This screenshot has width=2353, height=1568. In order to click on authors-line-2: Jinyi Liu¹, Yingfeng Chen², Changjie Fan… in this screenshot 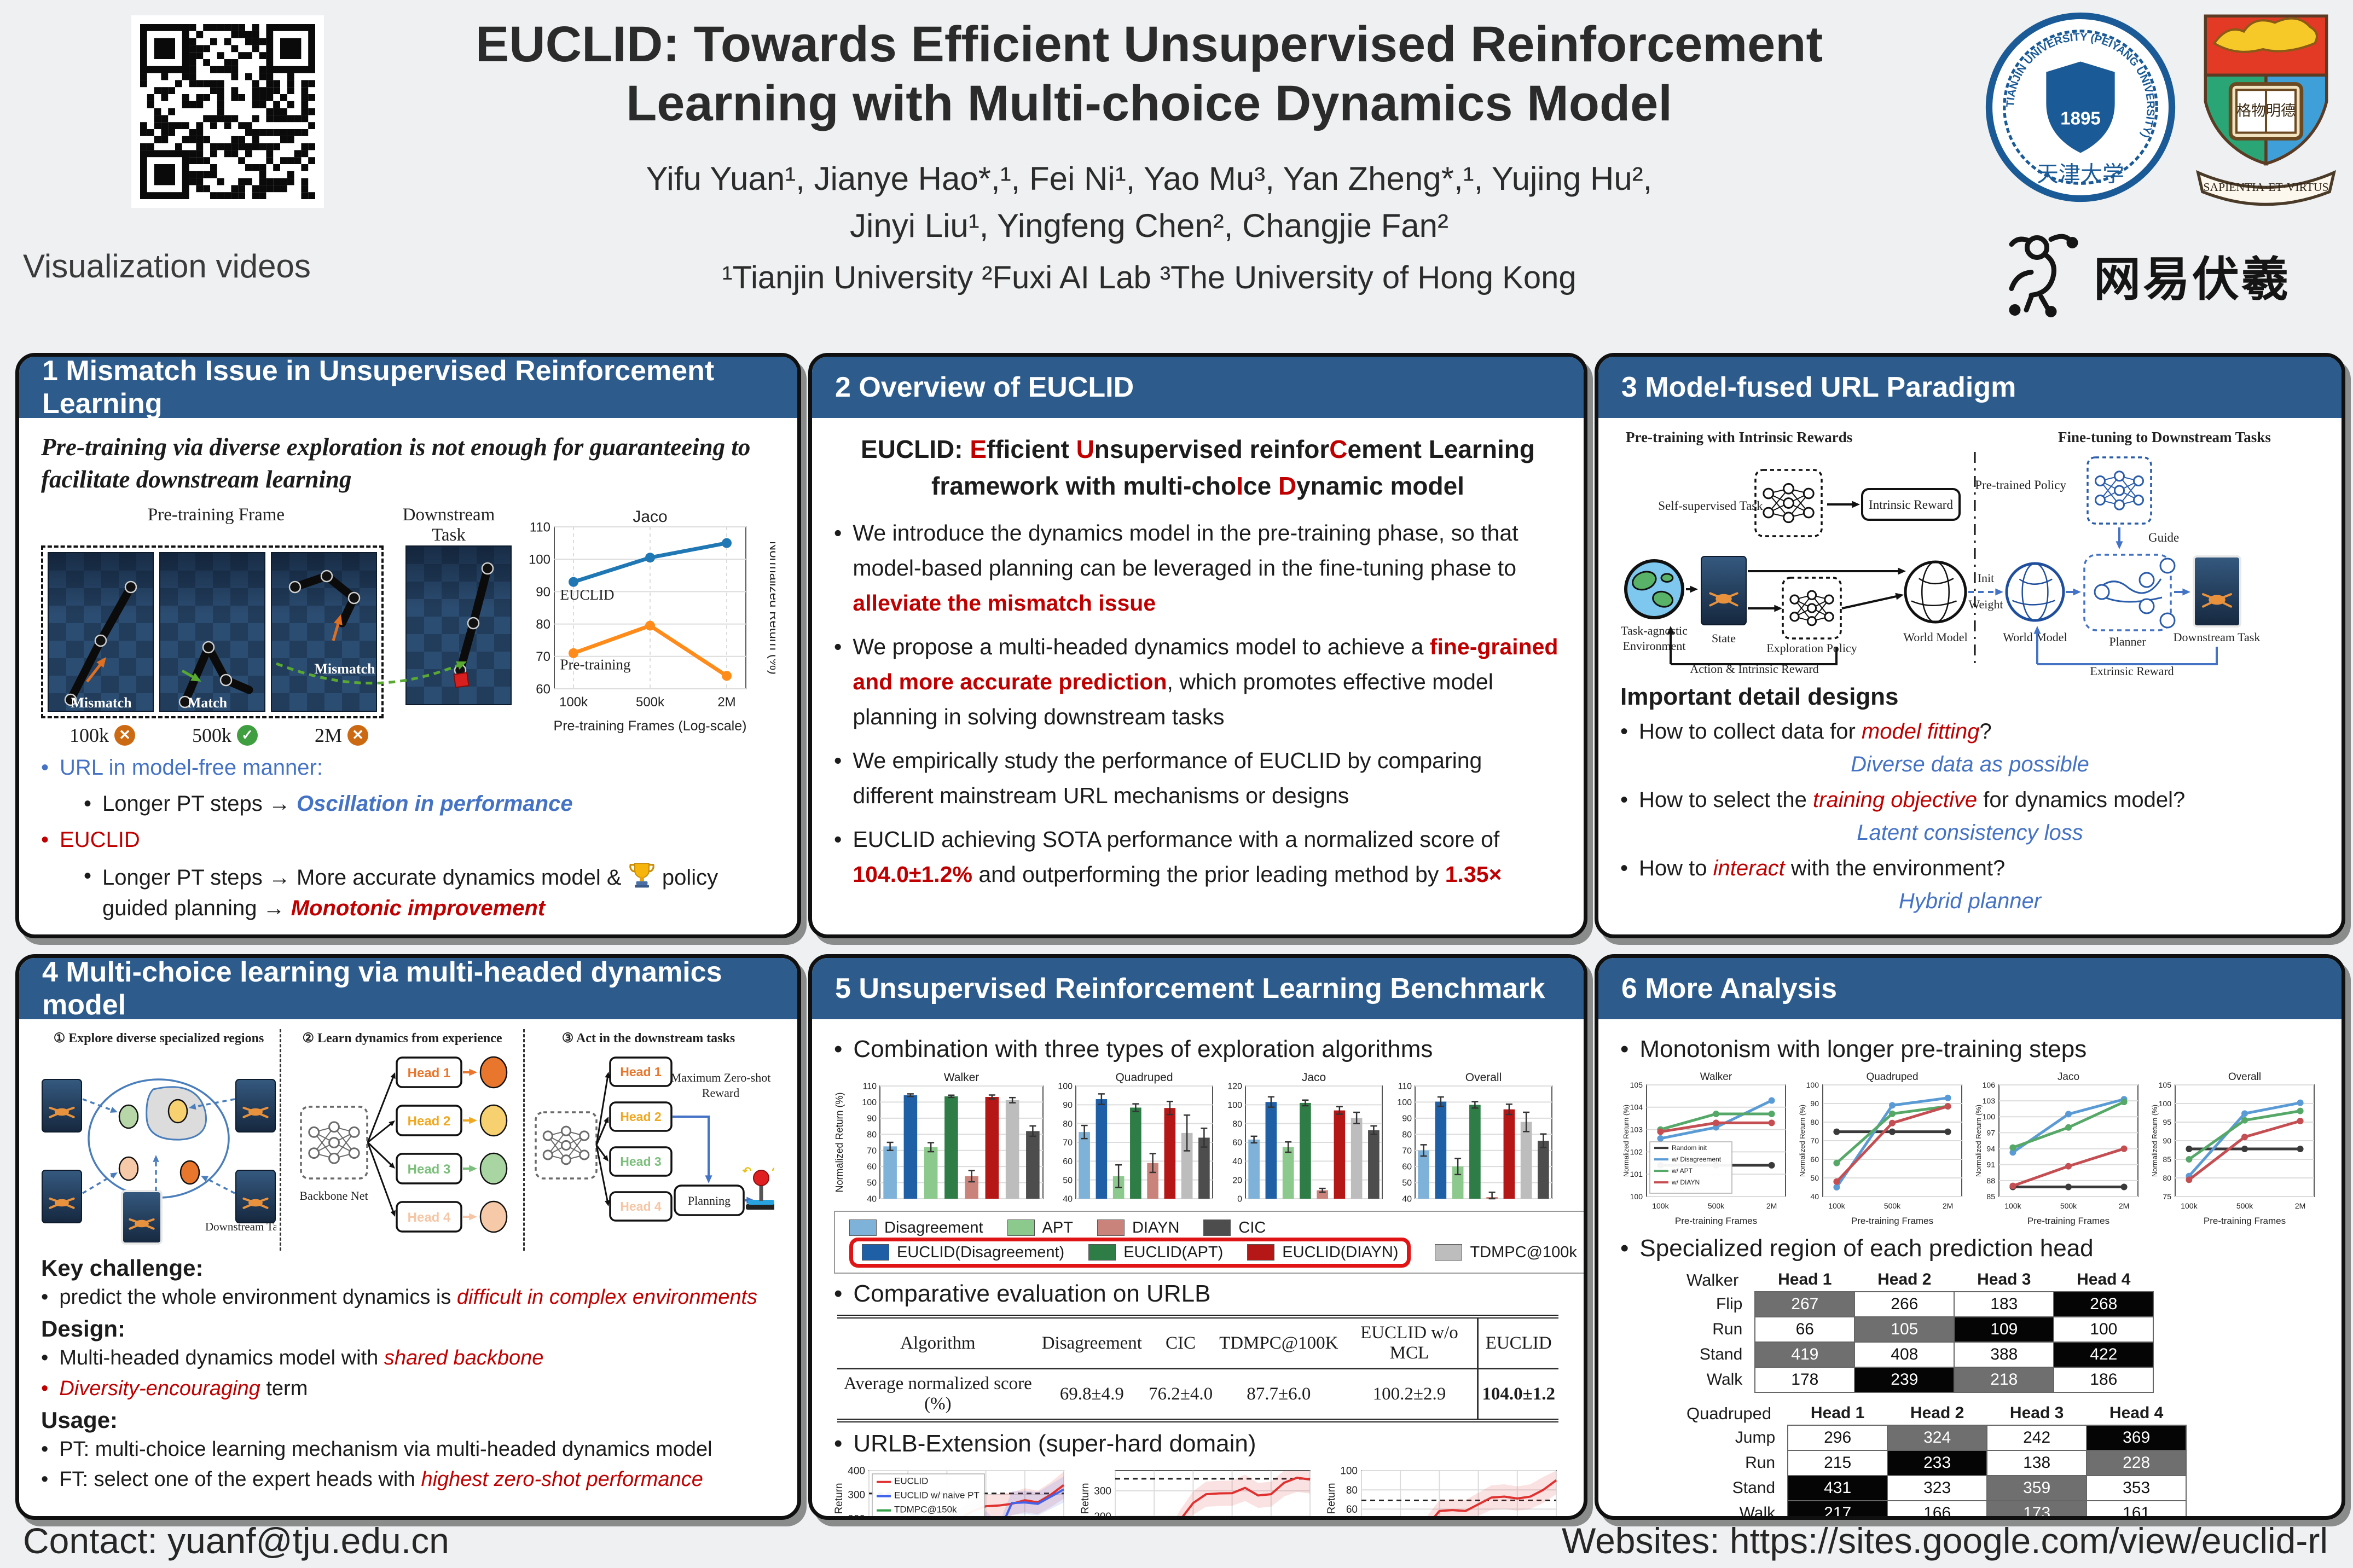, I will do `click(1149, 225)`.